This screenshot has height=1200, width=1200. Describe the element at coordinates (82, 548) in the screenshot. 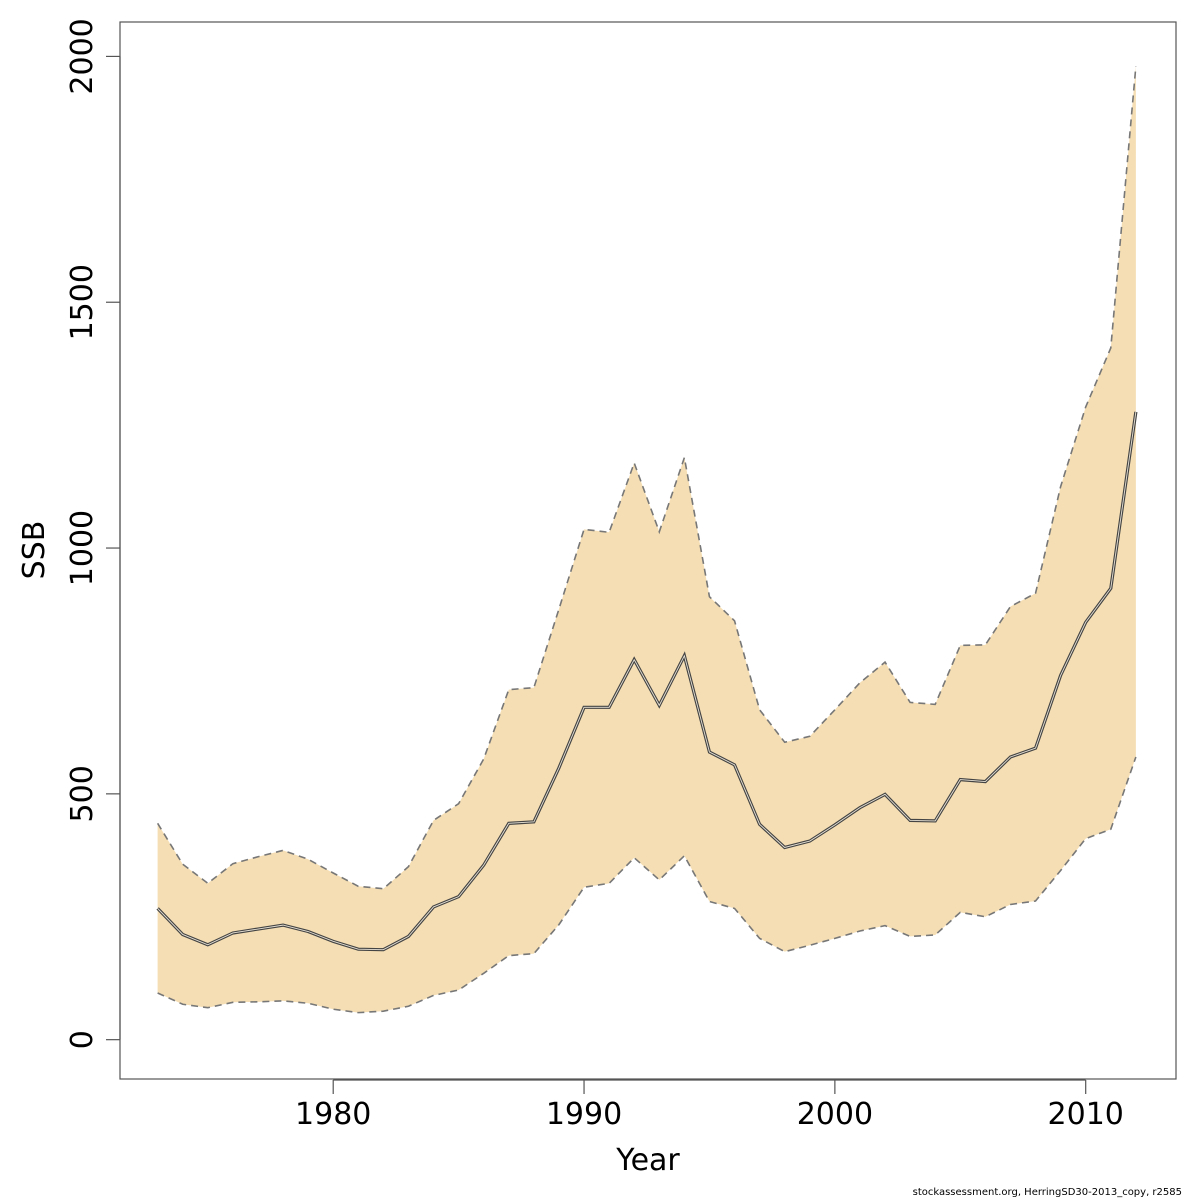

I see `y-tick-label-1000: 1000` at that location.